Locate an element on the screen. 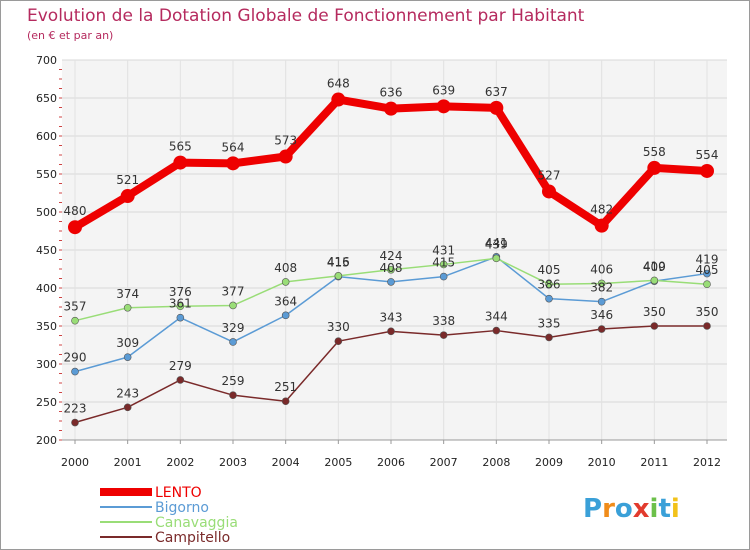 The width and height of the screenshot is (750, 550). data-label: 335 is located at coordinates (549, 323).